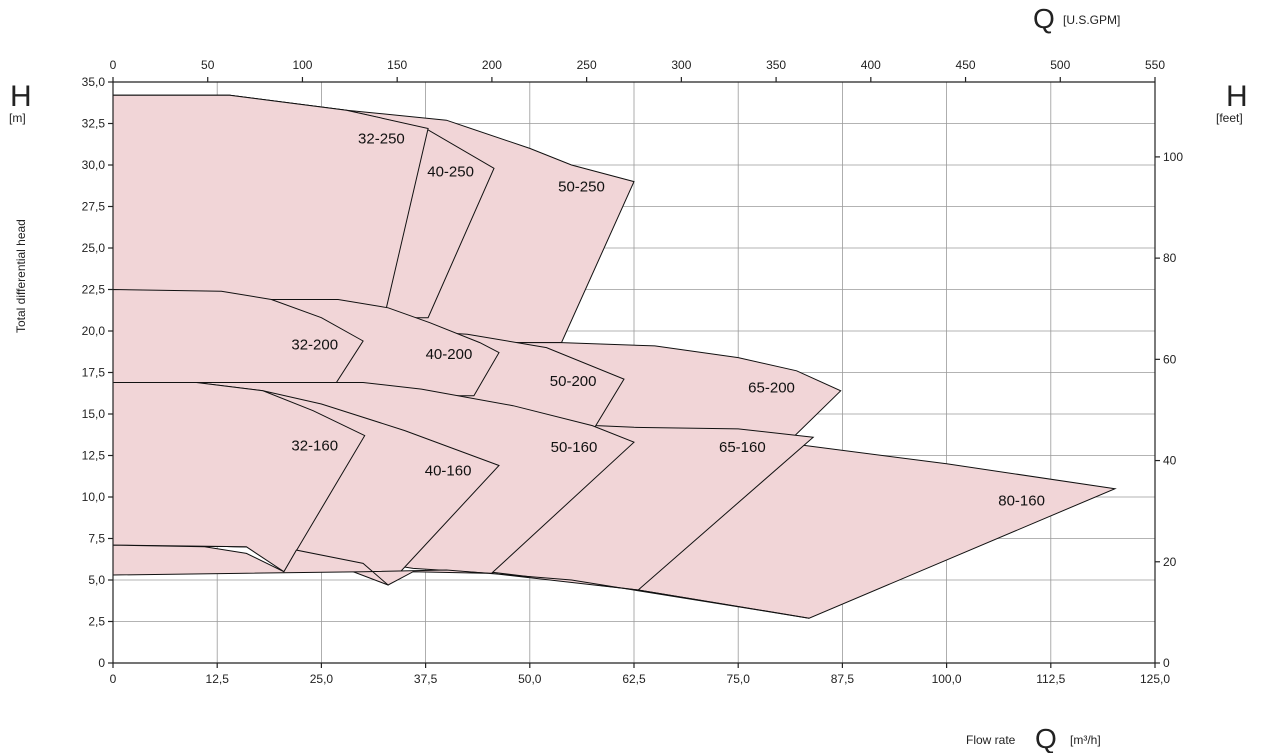  Describe the element at coordinates (426, 679) in the screenshot. I see `bottom-tick-label: 37,5` at that location.